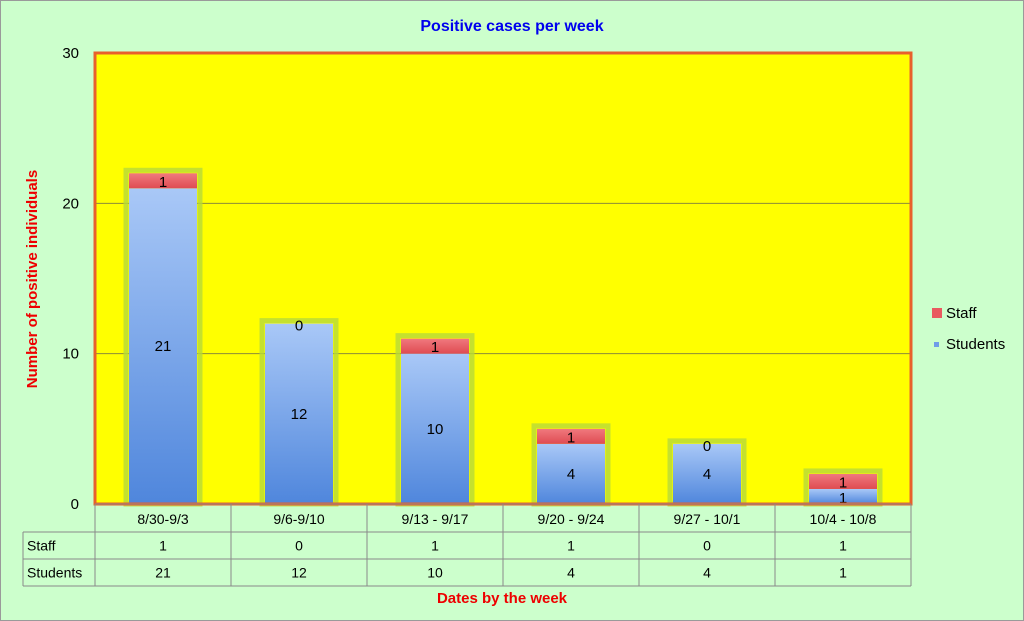 This screenshot has height=621, width=1024. I want to click on y-tick-label: 10, so click(70, 354).